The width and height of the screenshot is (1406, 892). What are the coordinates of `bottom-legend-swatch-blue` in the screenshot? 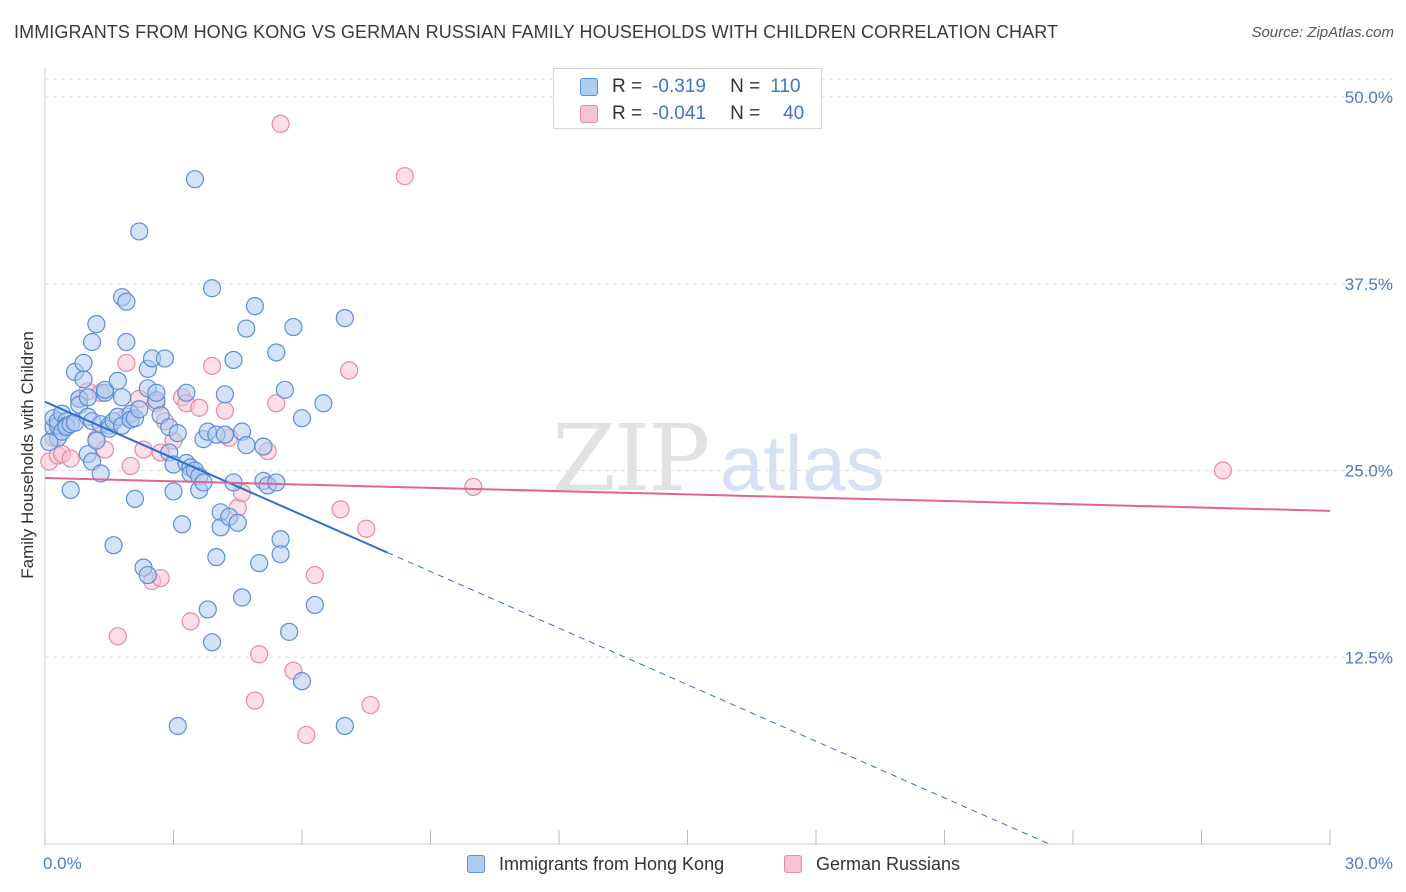 It's located at (476, 864).